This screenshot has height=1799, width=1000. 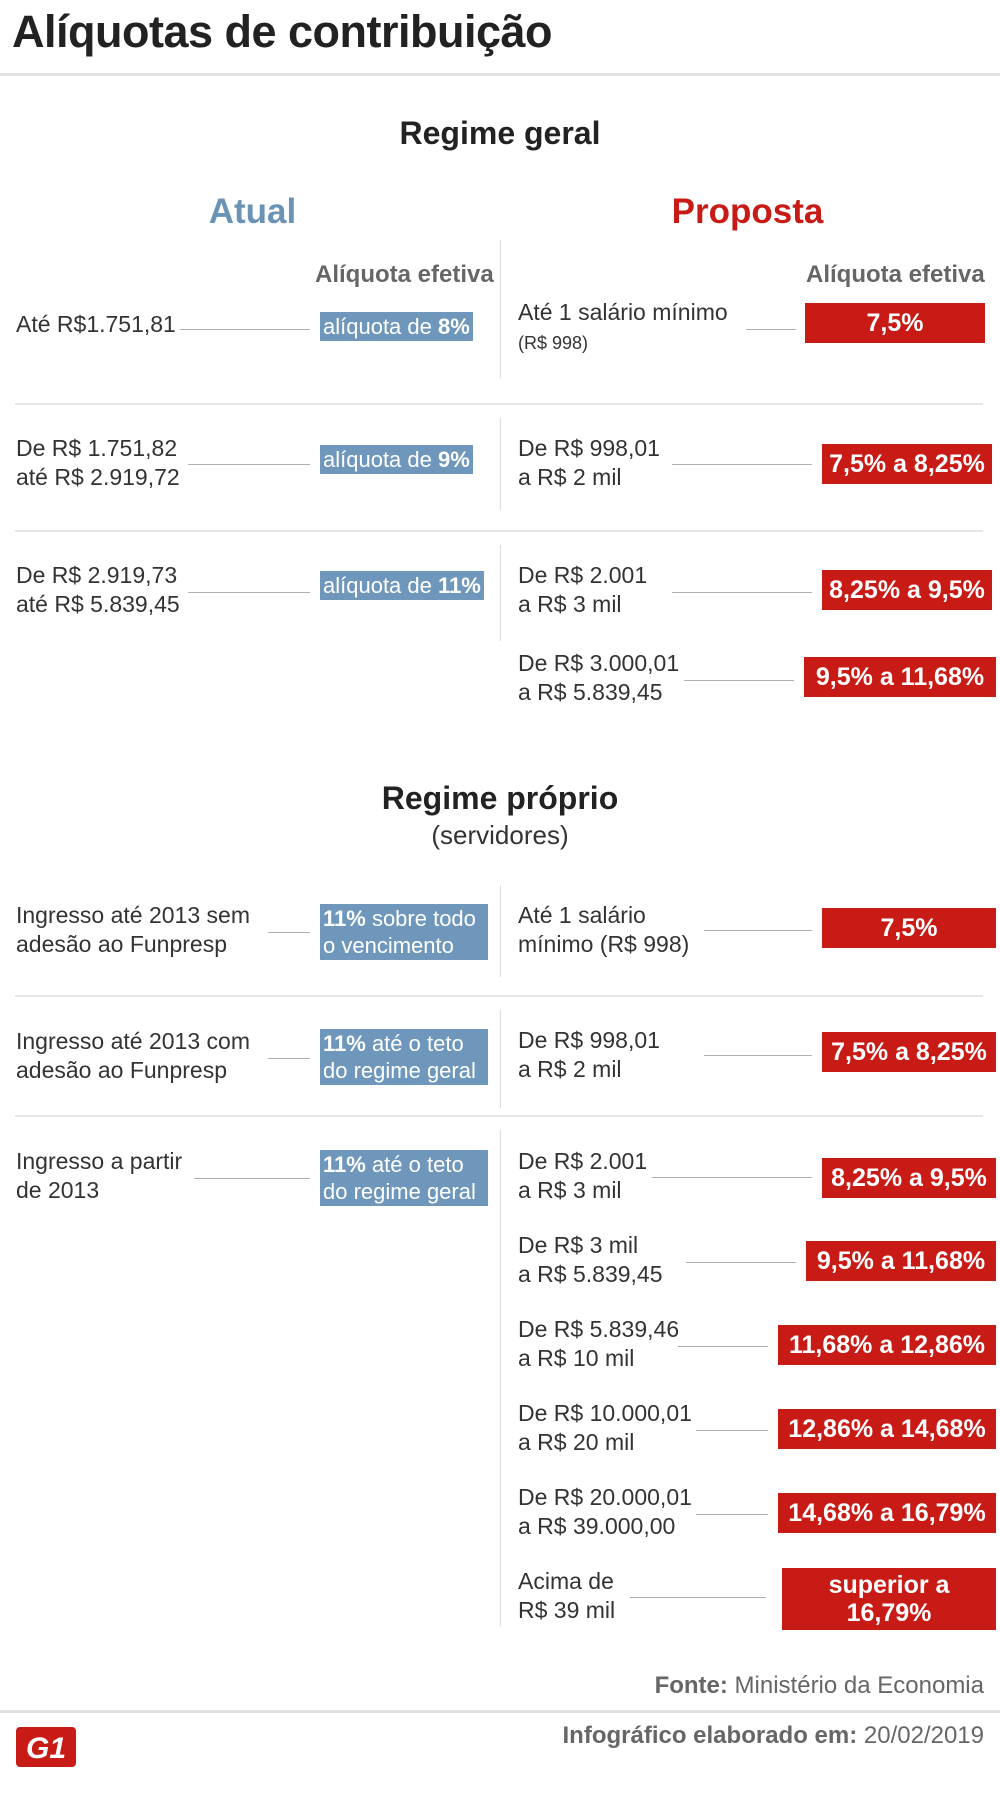 What do you see at coordinates (404, 1178) in the screenshot?
I see `rp-atual-rate-3: 11% até o teto do regime geral` at bounding box center [404, 1178].